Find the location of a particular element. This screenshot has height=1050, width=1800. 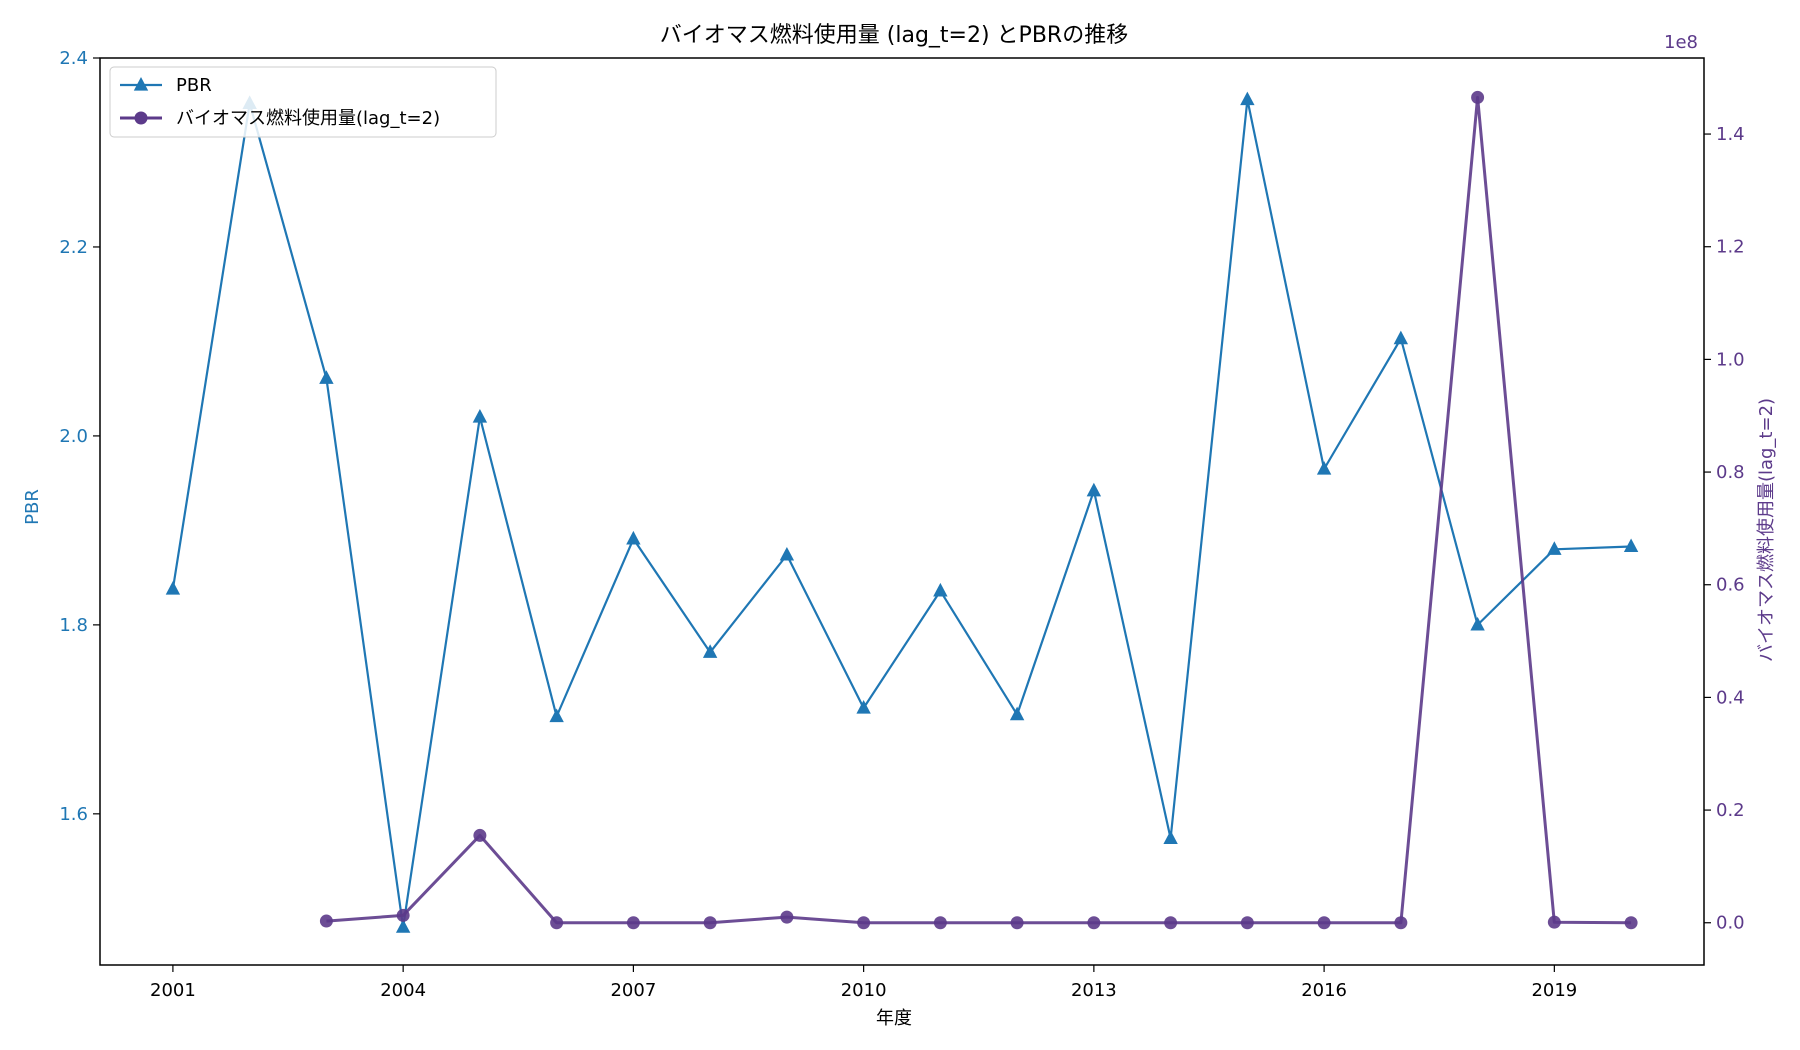

y-right-tick-label: 1.0 is located at coordinates (1730, 359).